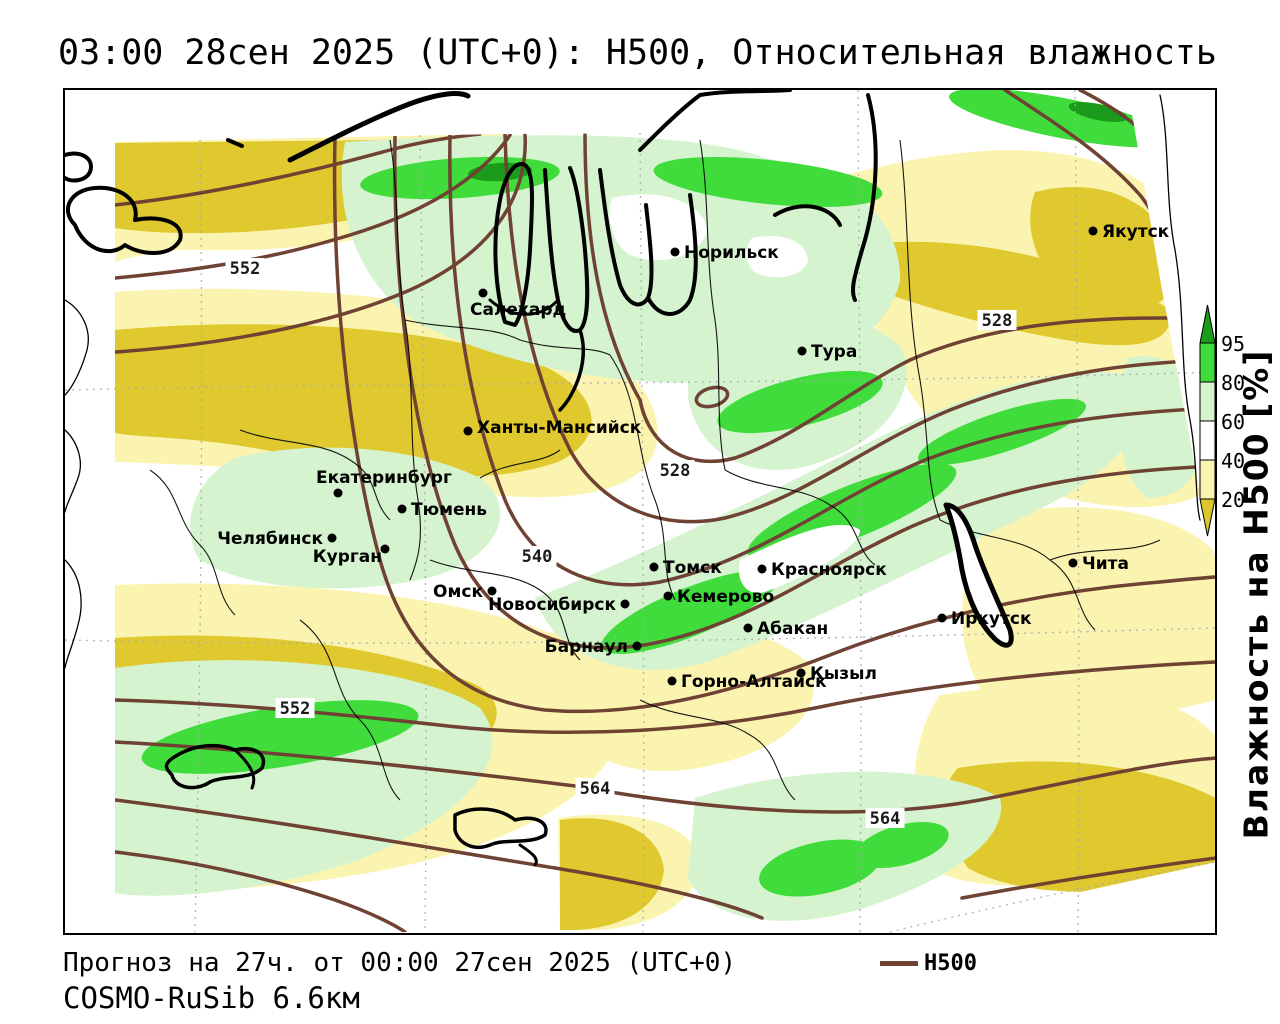  What do you see at coordinates (215, 766) in the screenshot?
I see `lake-balkhash` at bounding box center [215, 766].